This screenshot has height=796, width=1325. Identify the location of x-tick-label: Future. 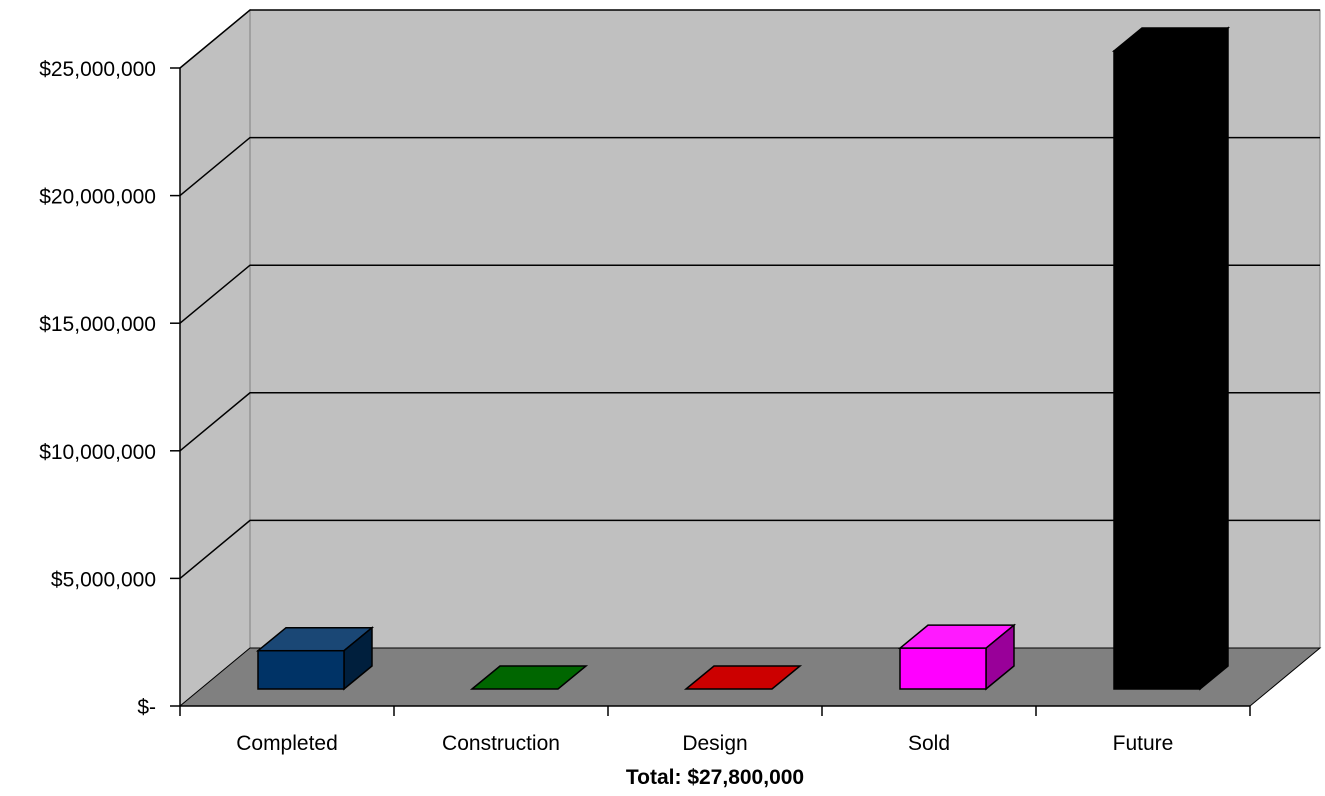
(1143, 743).